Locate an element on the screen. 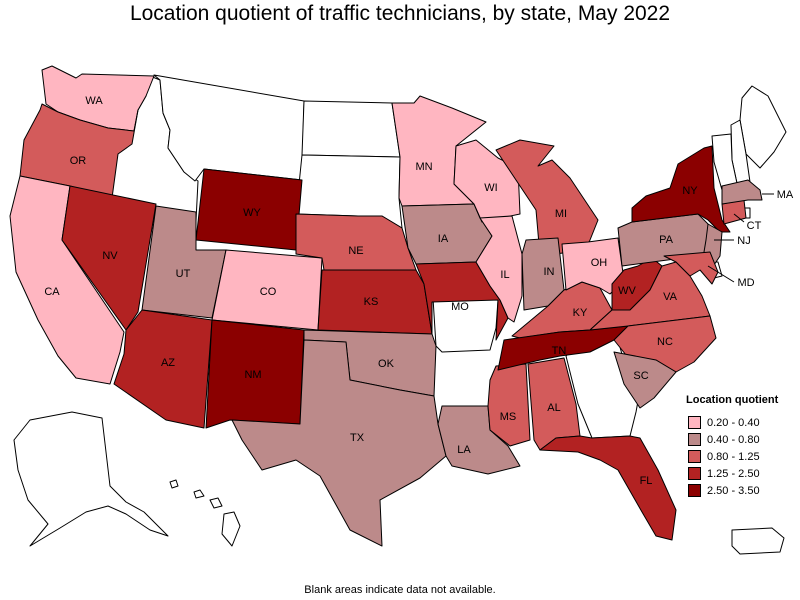 The width and height of the screenshot is (800, 600). legend-label: 2.50 - 3.50 is located at coordinates (733, 490).